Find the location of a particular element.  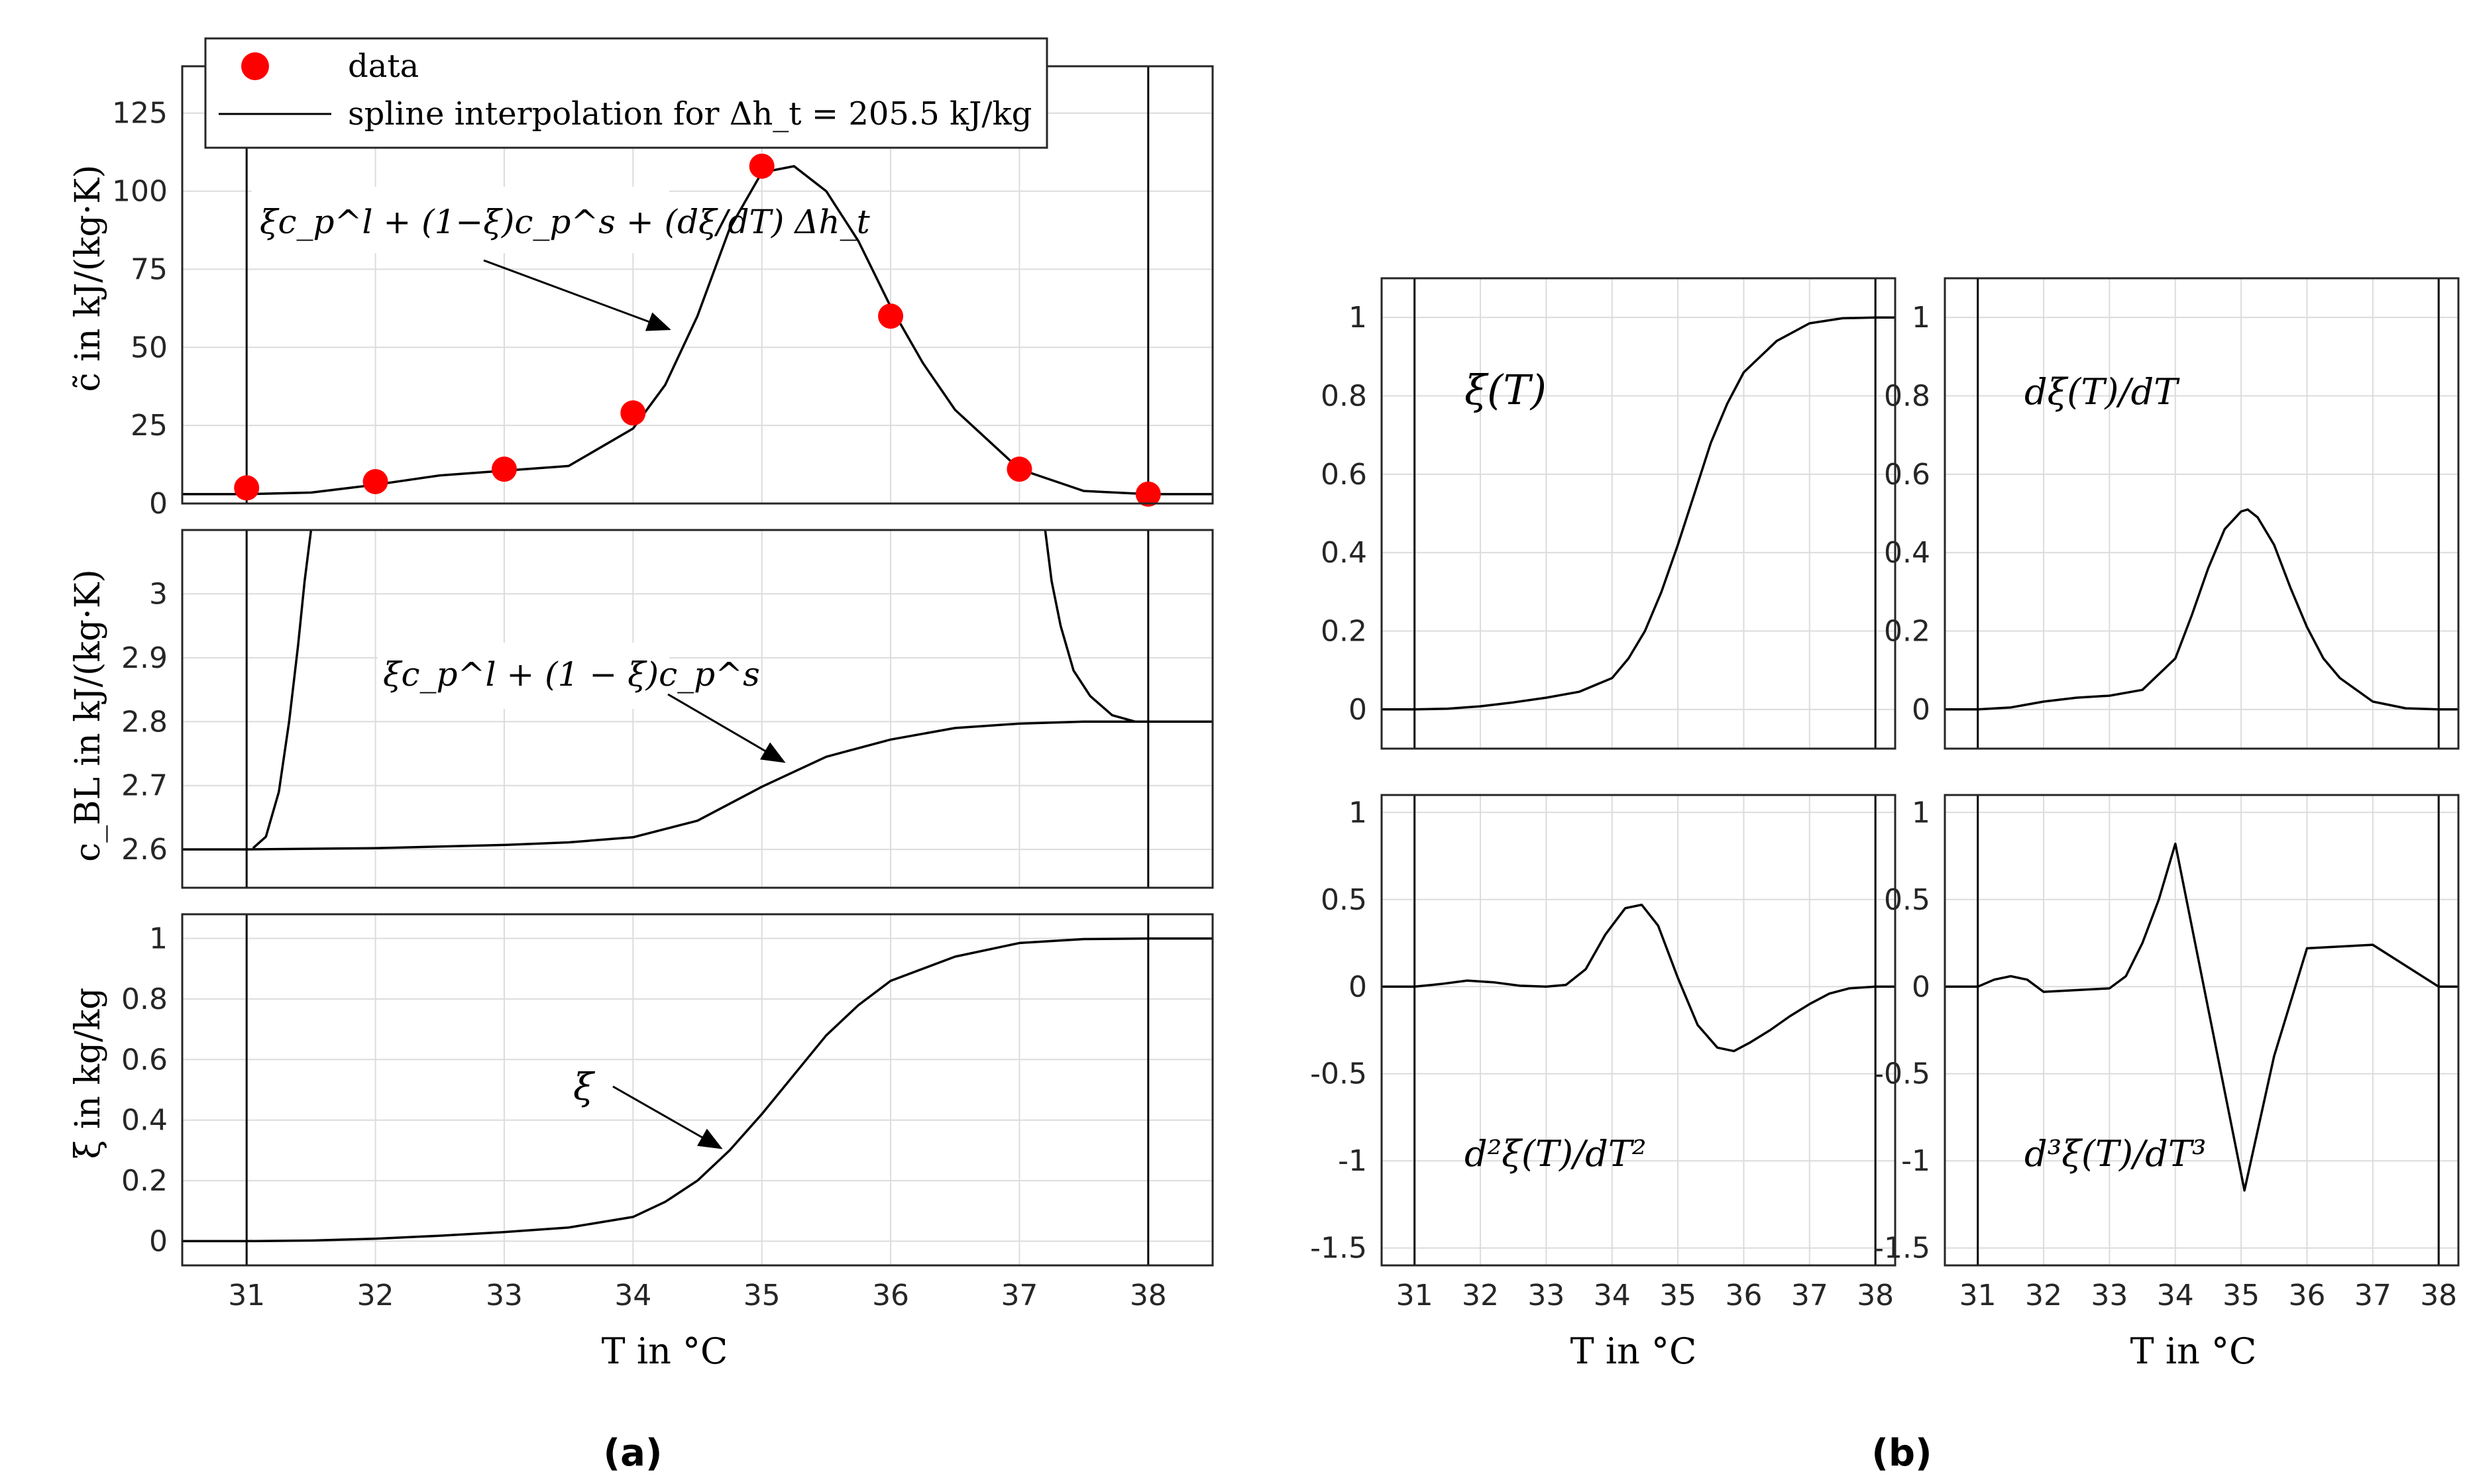

a2-ylabel: c_BL in kJ/(kg·K) is located at coordinates (88, 715).